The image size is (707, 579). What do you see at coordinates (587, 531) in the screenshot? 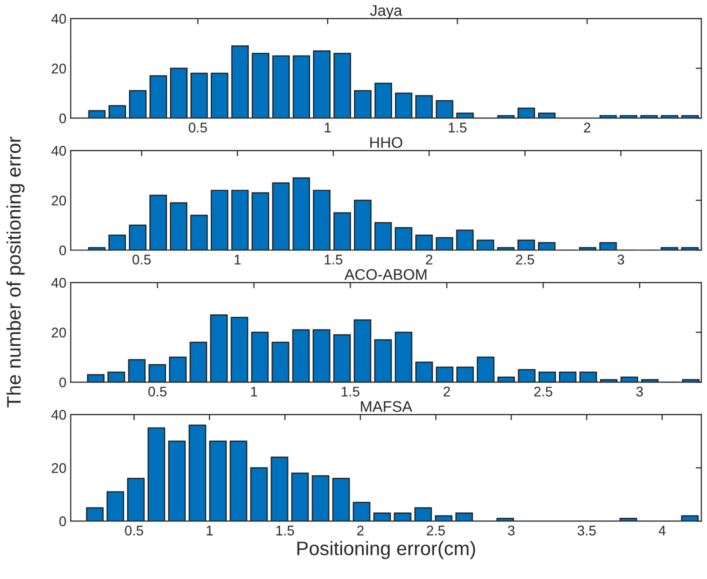
I see `x-tick-label: 3.5` at bounding box center [587, 531].